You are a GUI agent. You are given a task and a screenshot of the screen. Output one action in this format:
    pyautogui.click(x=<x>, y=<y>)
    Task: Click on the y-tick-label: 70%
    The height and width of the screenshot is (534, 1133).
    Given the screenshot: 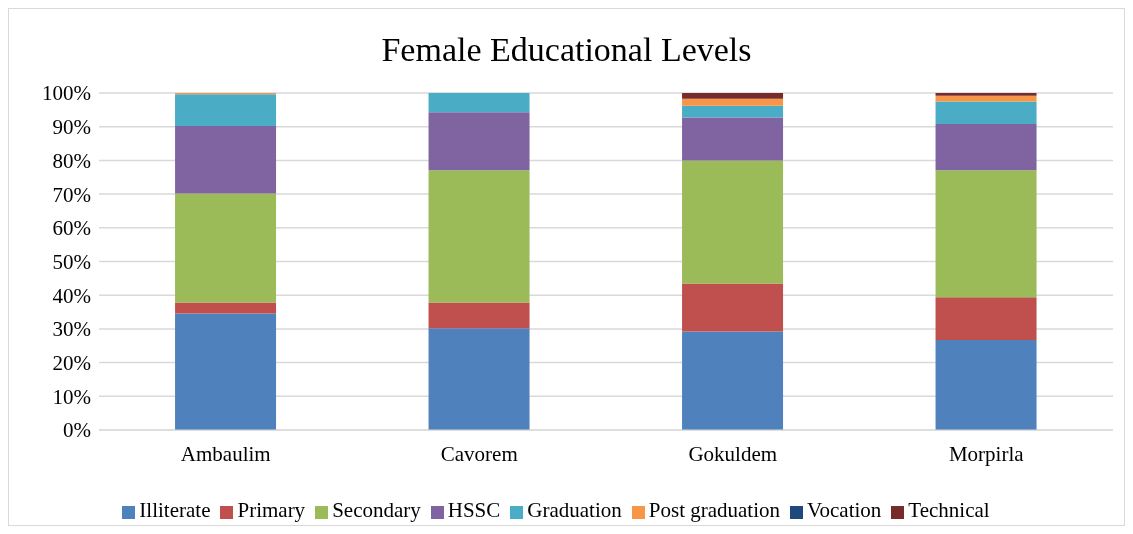 What is the action you would take?
    pyautogui.click(x=71, y=194)
    